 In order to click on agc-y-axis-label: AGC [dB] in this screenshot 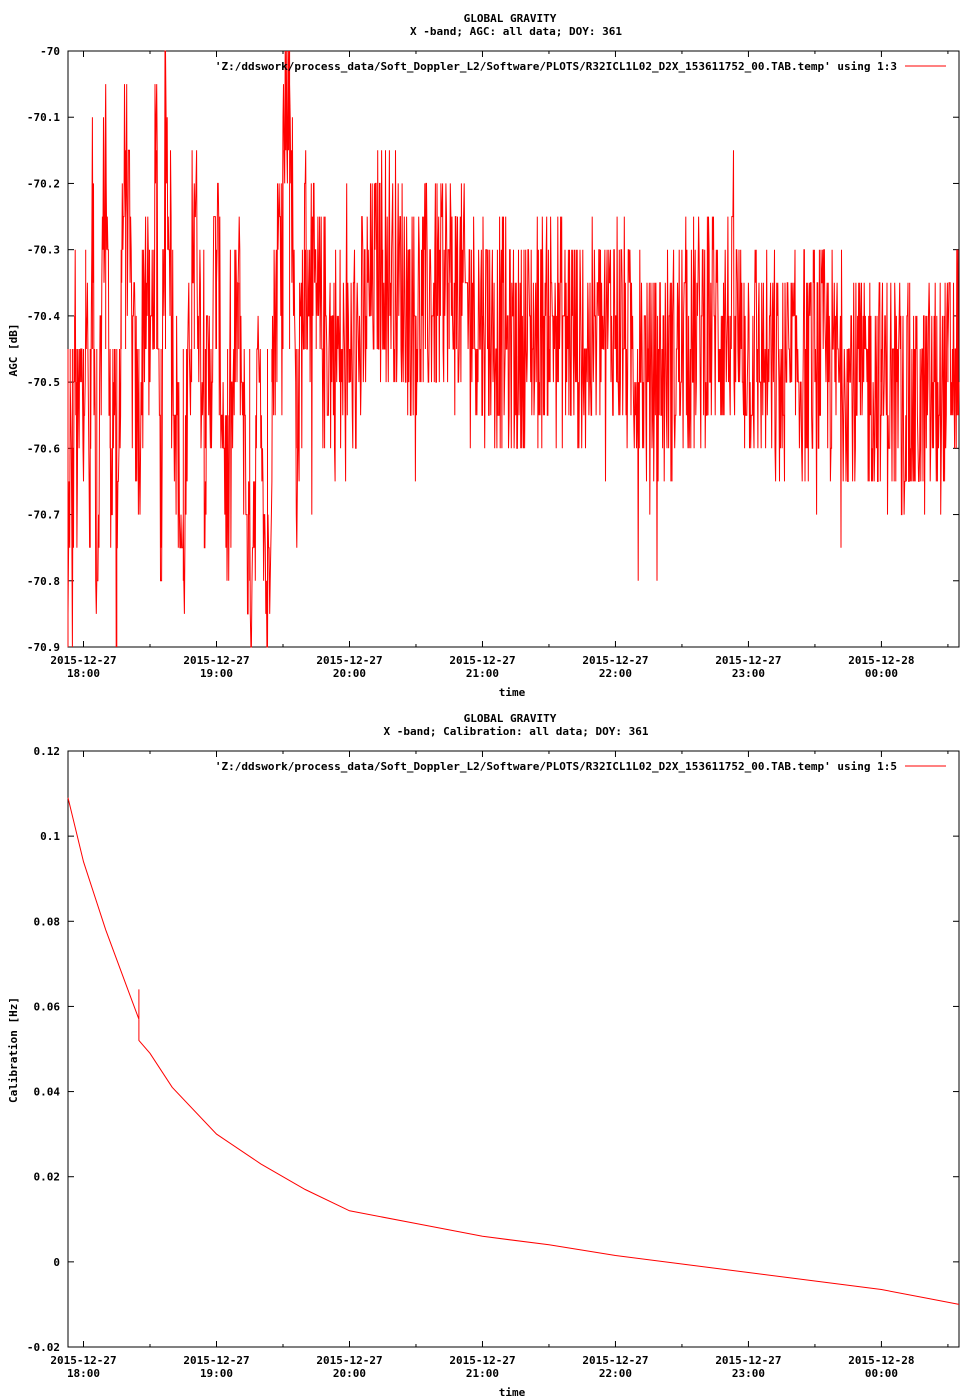, I will do `click(13, 350)`.